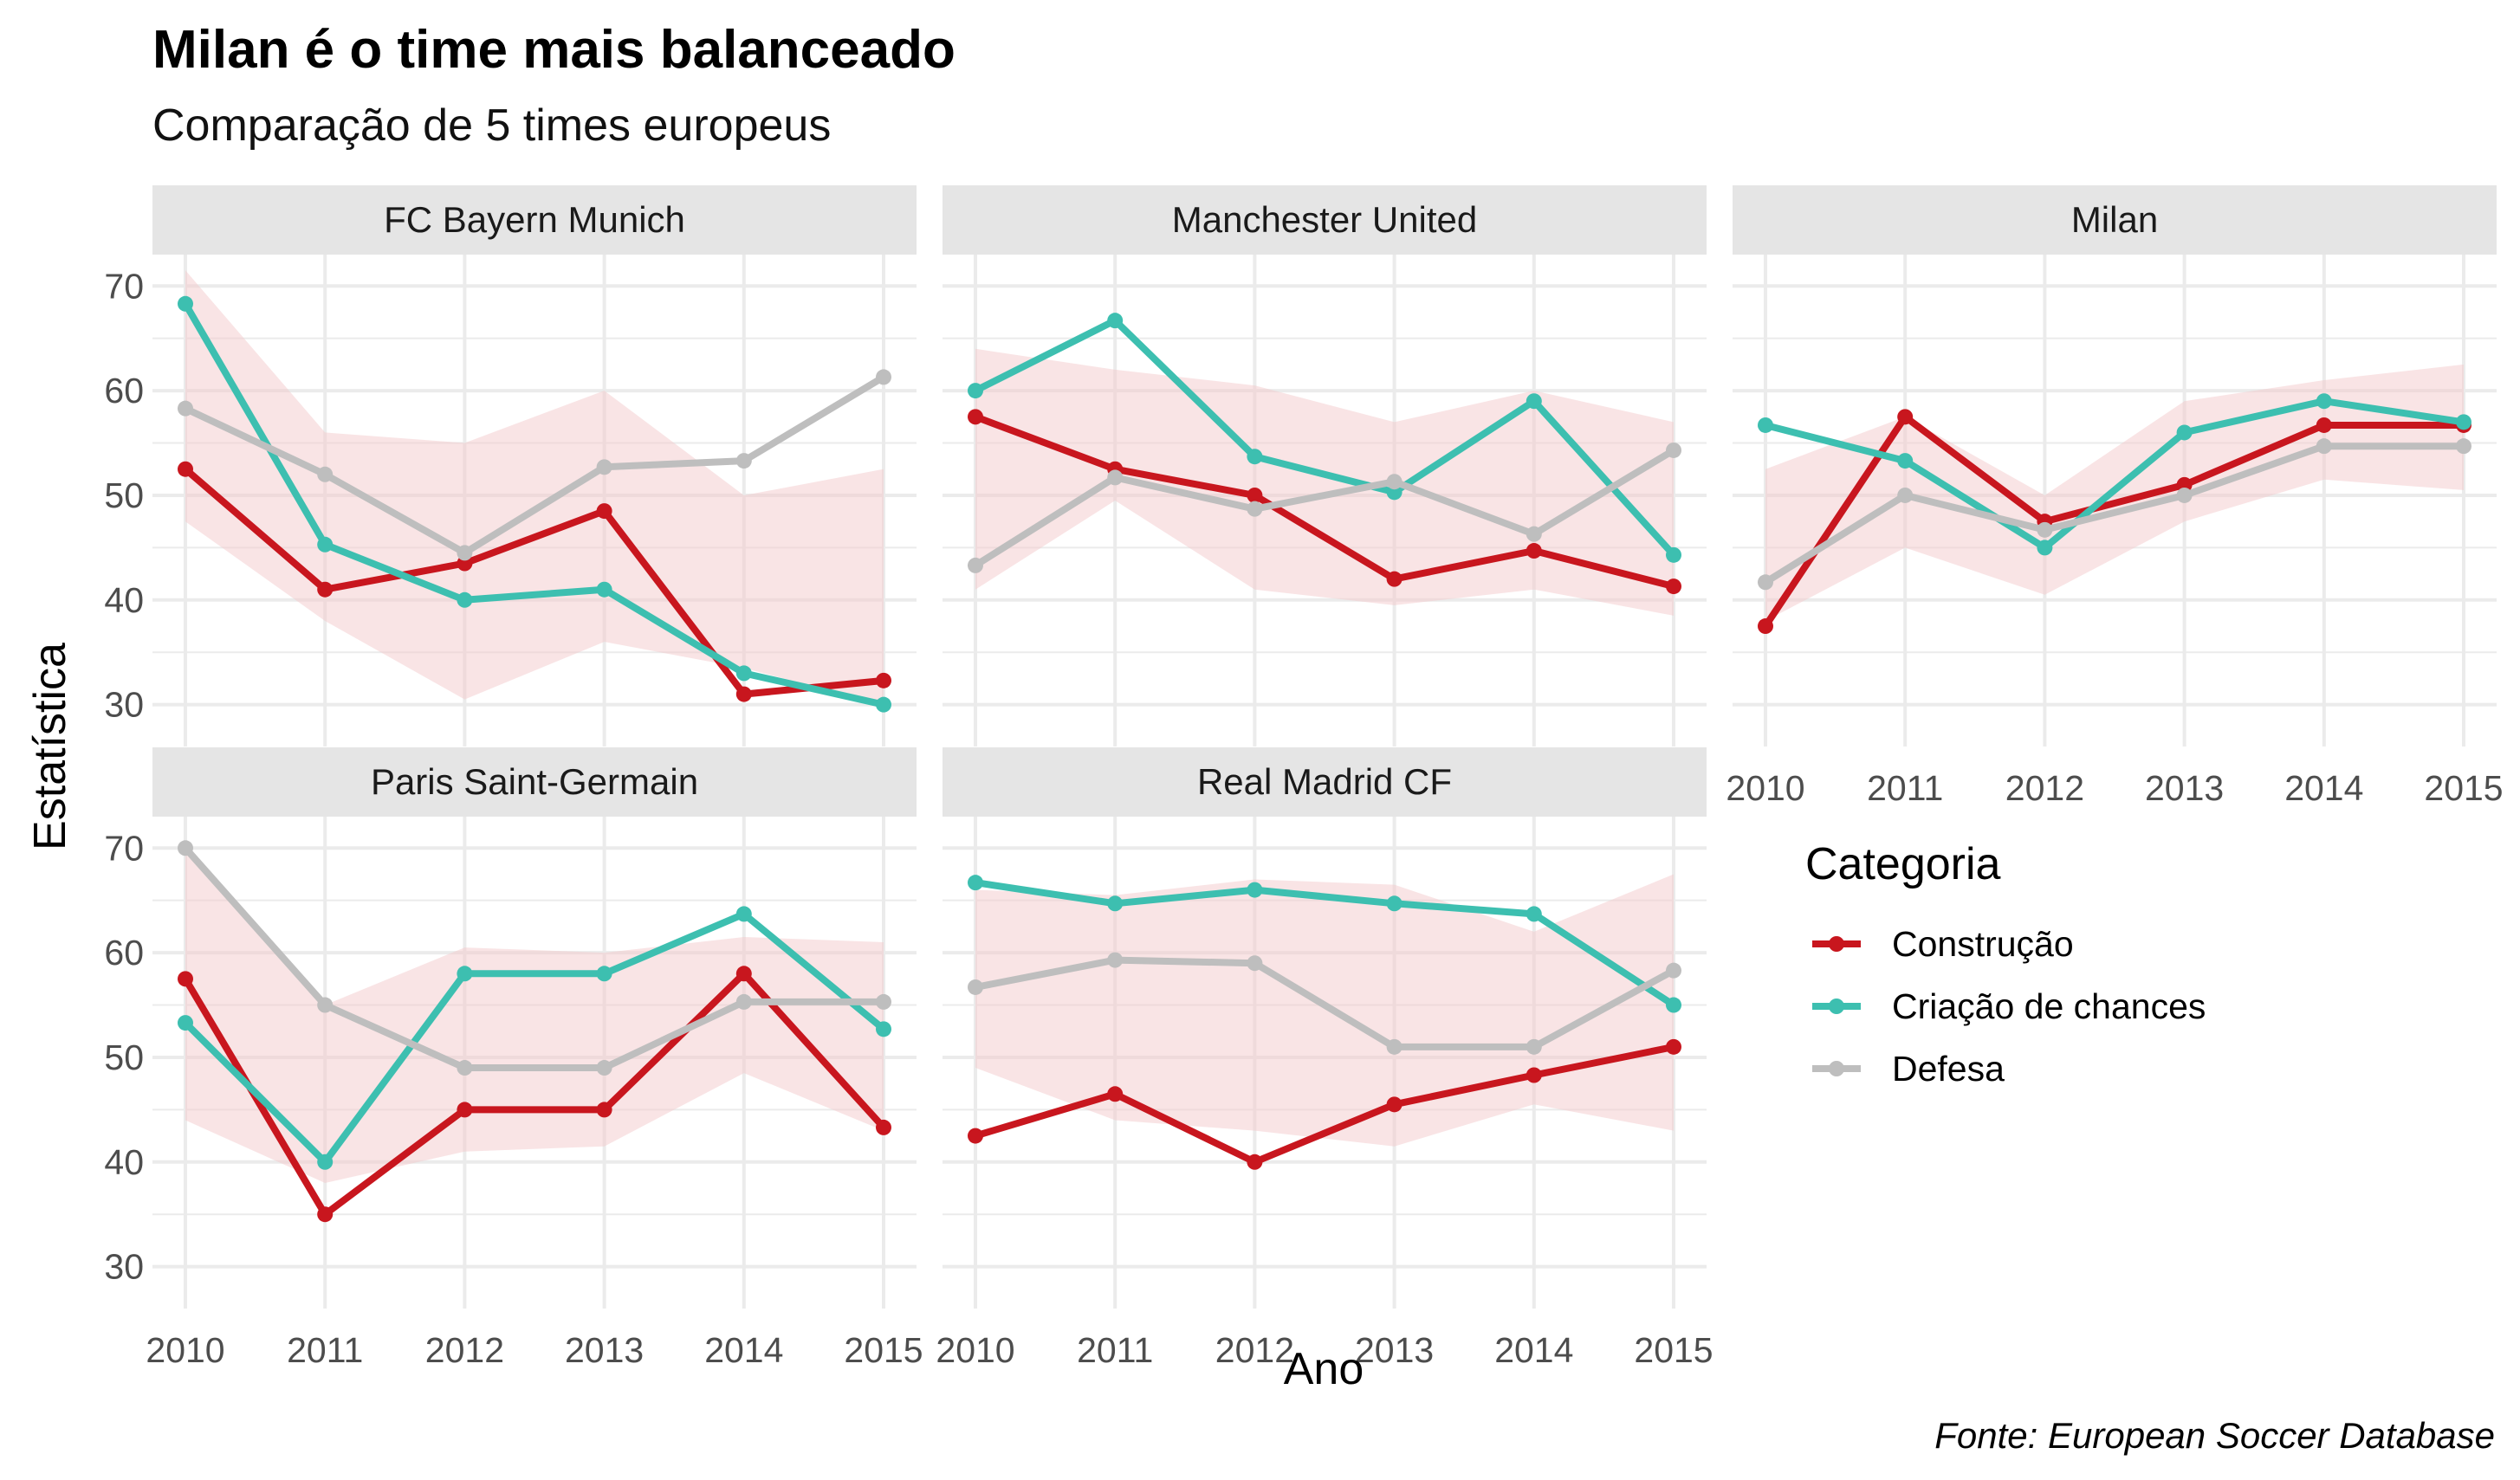 The height and width of the screenshot is (1480, 2520). Describe the element at coordinates (124, 495) in the screenshot. I see `y-tick-label: 50` at that location.